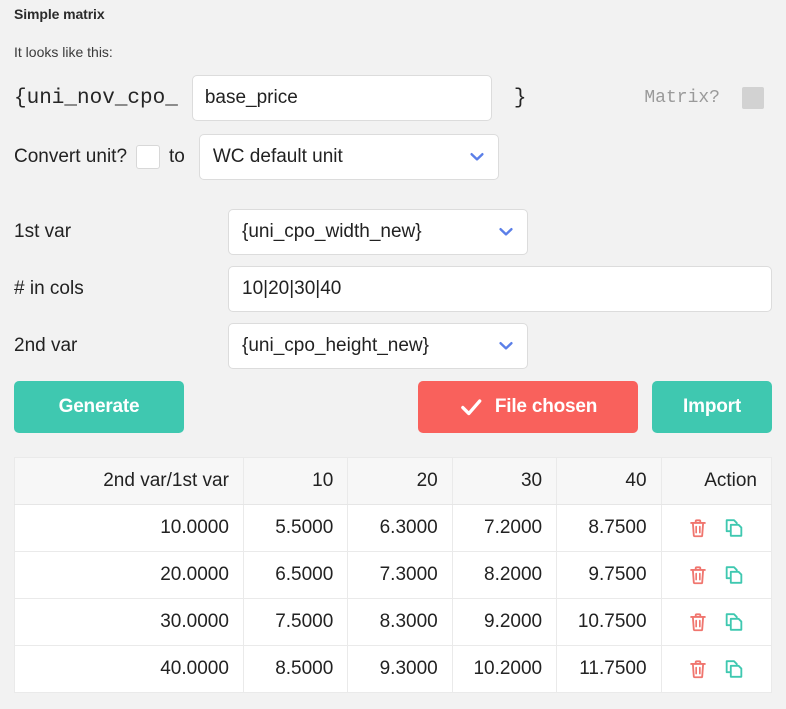 The height and width of the screenshot is (709, 786). I want to click on second-var-select-value: {uni_cpo_height_new}, so click(336, 345).